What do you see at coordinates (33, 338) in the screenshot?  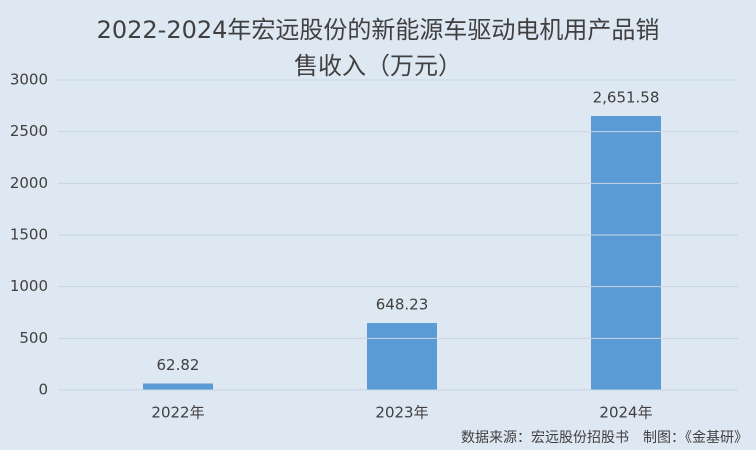 I see `y-tick-label: 500` at bounding box center [33, 338].